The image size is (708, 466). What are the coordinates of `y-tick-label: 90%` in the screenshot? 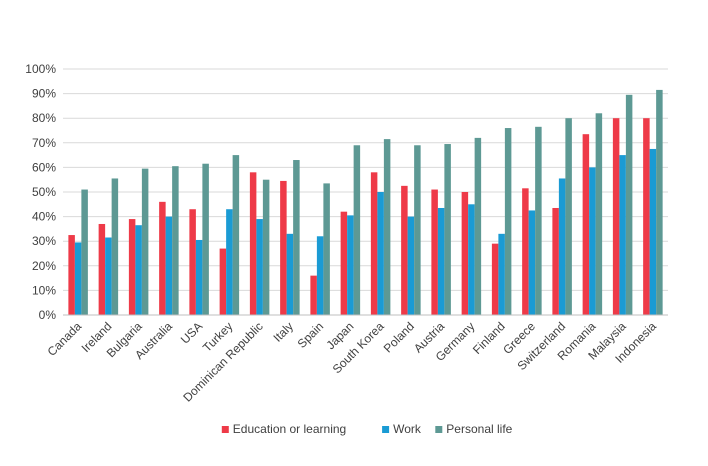 It's located at (44, 94).